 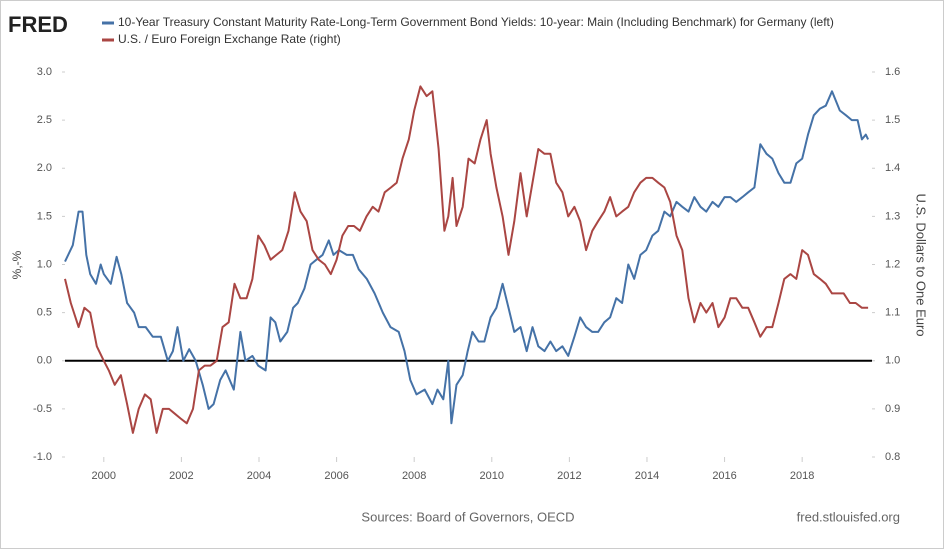 What do you see at coordinates (17, 264) in the screenshot?
I see `y-axis-title: %,-%` at bounding box center [17, 264].